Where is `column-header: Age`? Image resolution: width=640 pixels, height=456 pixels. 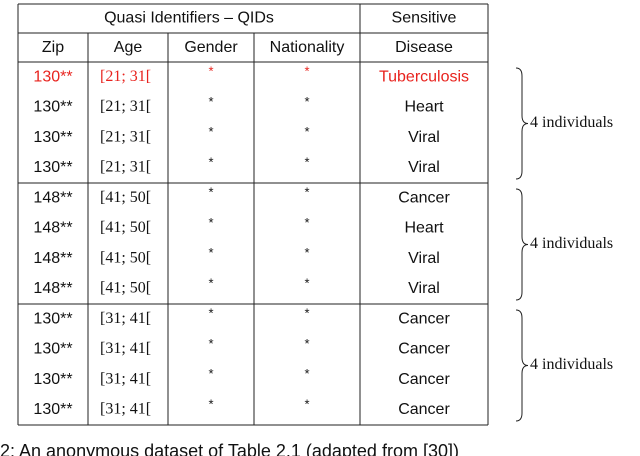
column-header: Age is located at coordinates (128, 47).